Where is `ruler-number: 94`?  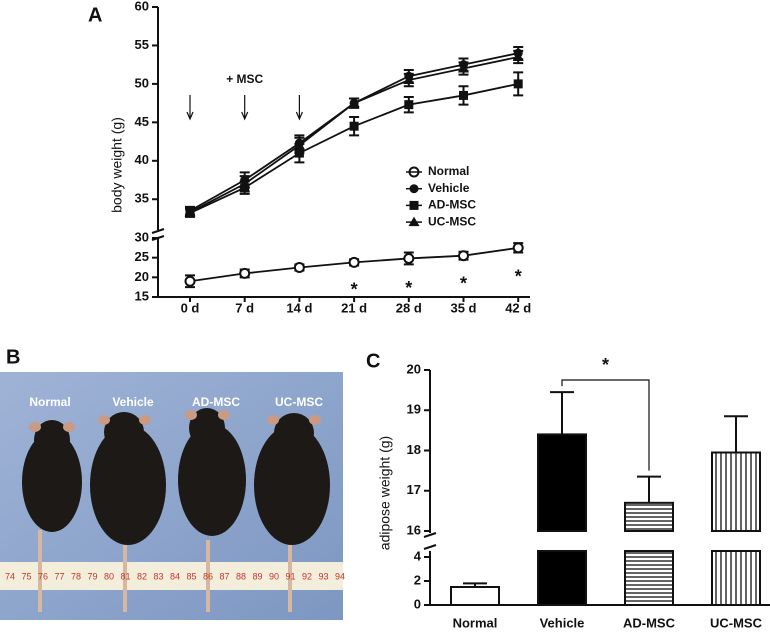 ruler-number: 94 is located at coordinates (340, 576).